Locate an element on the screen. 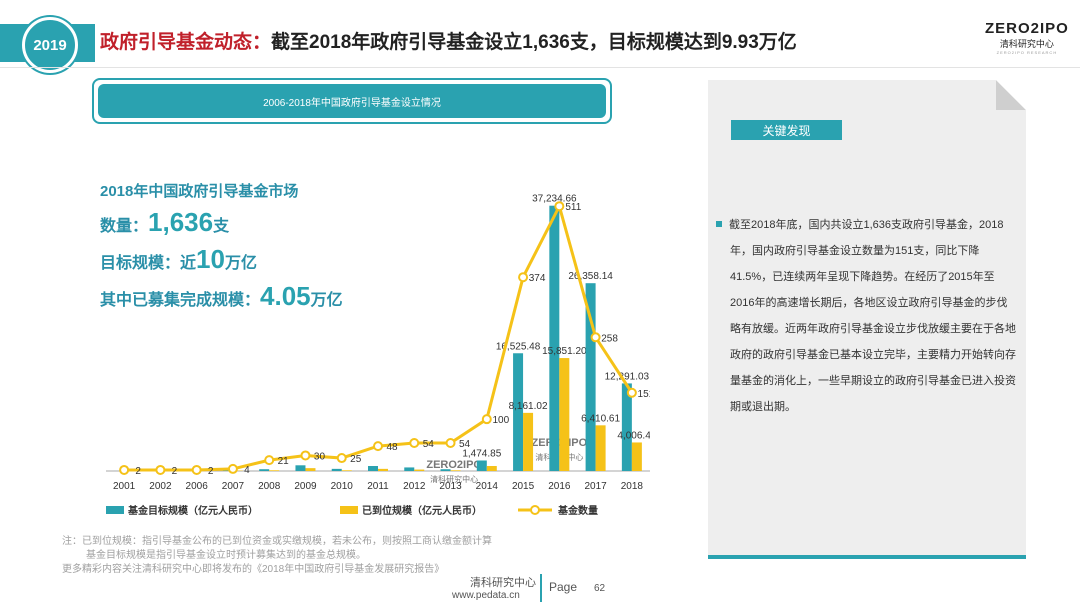 Image resolution: width=1080 pixels, height=607 pixels. bar-target-2014 is located at coordinates (481, 465).